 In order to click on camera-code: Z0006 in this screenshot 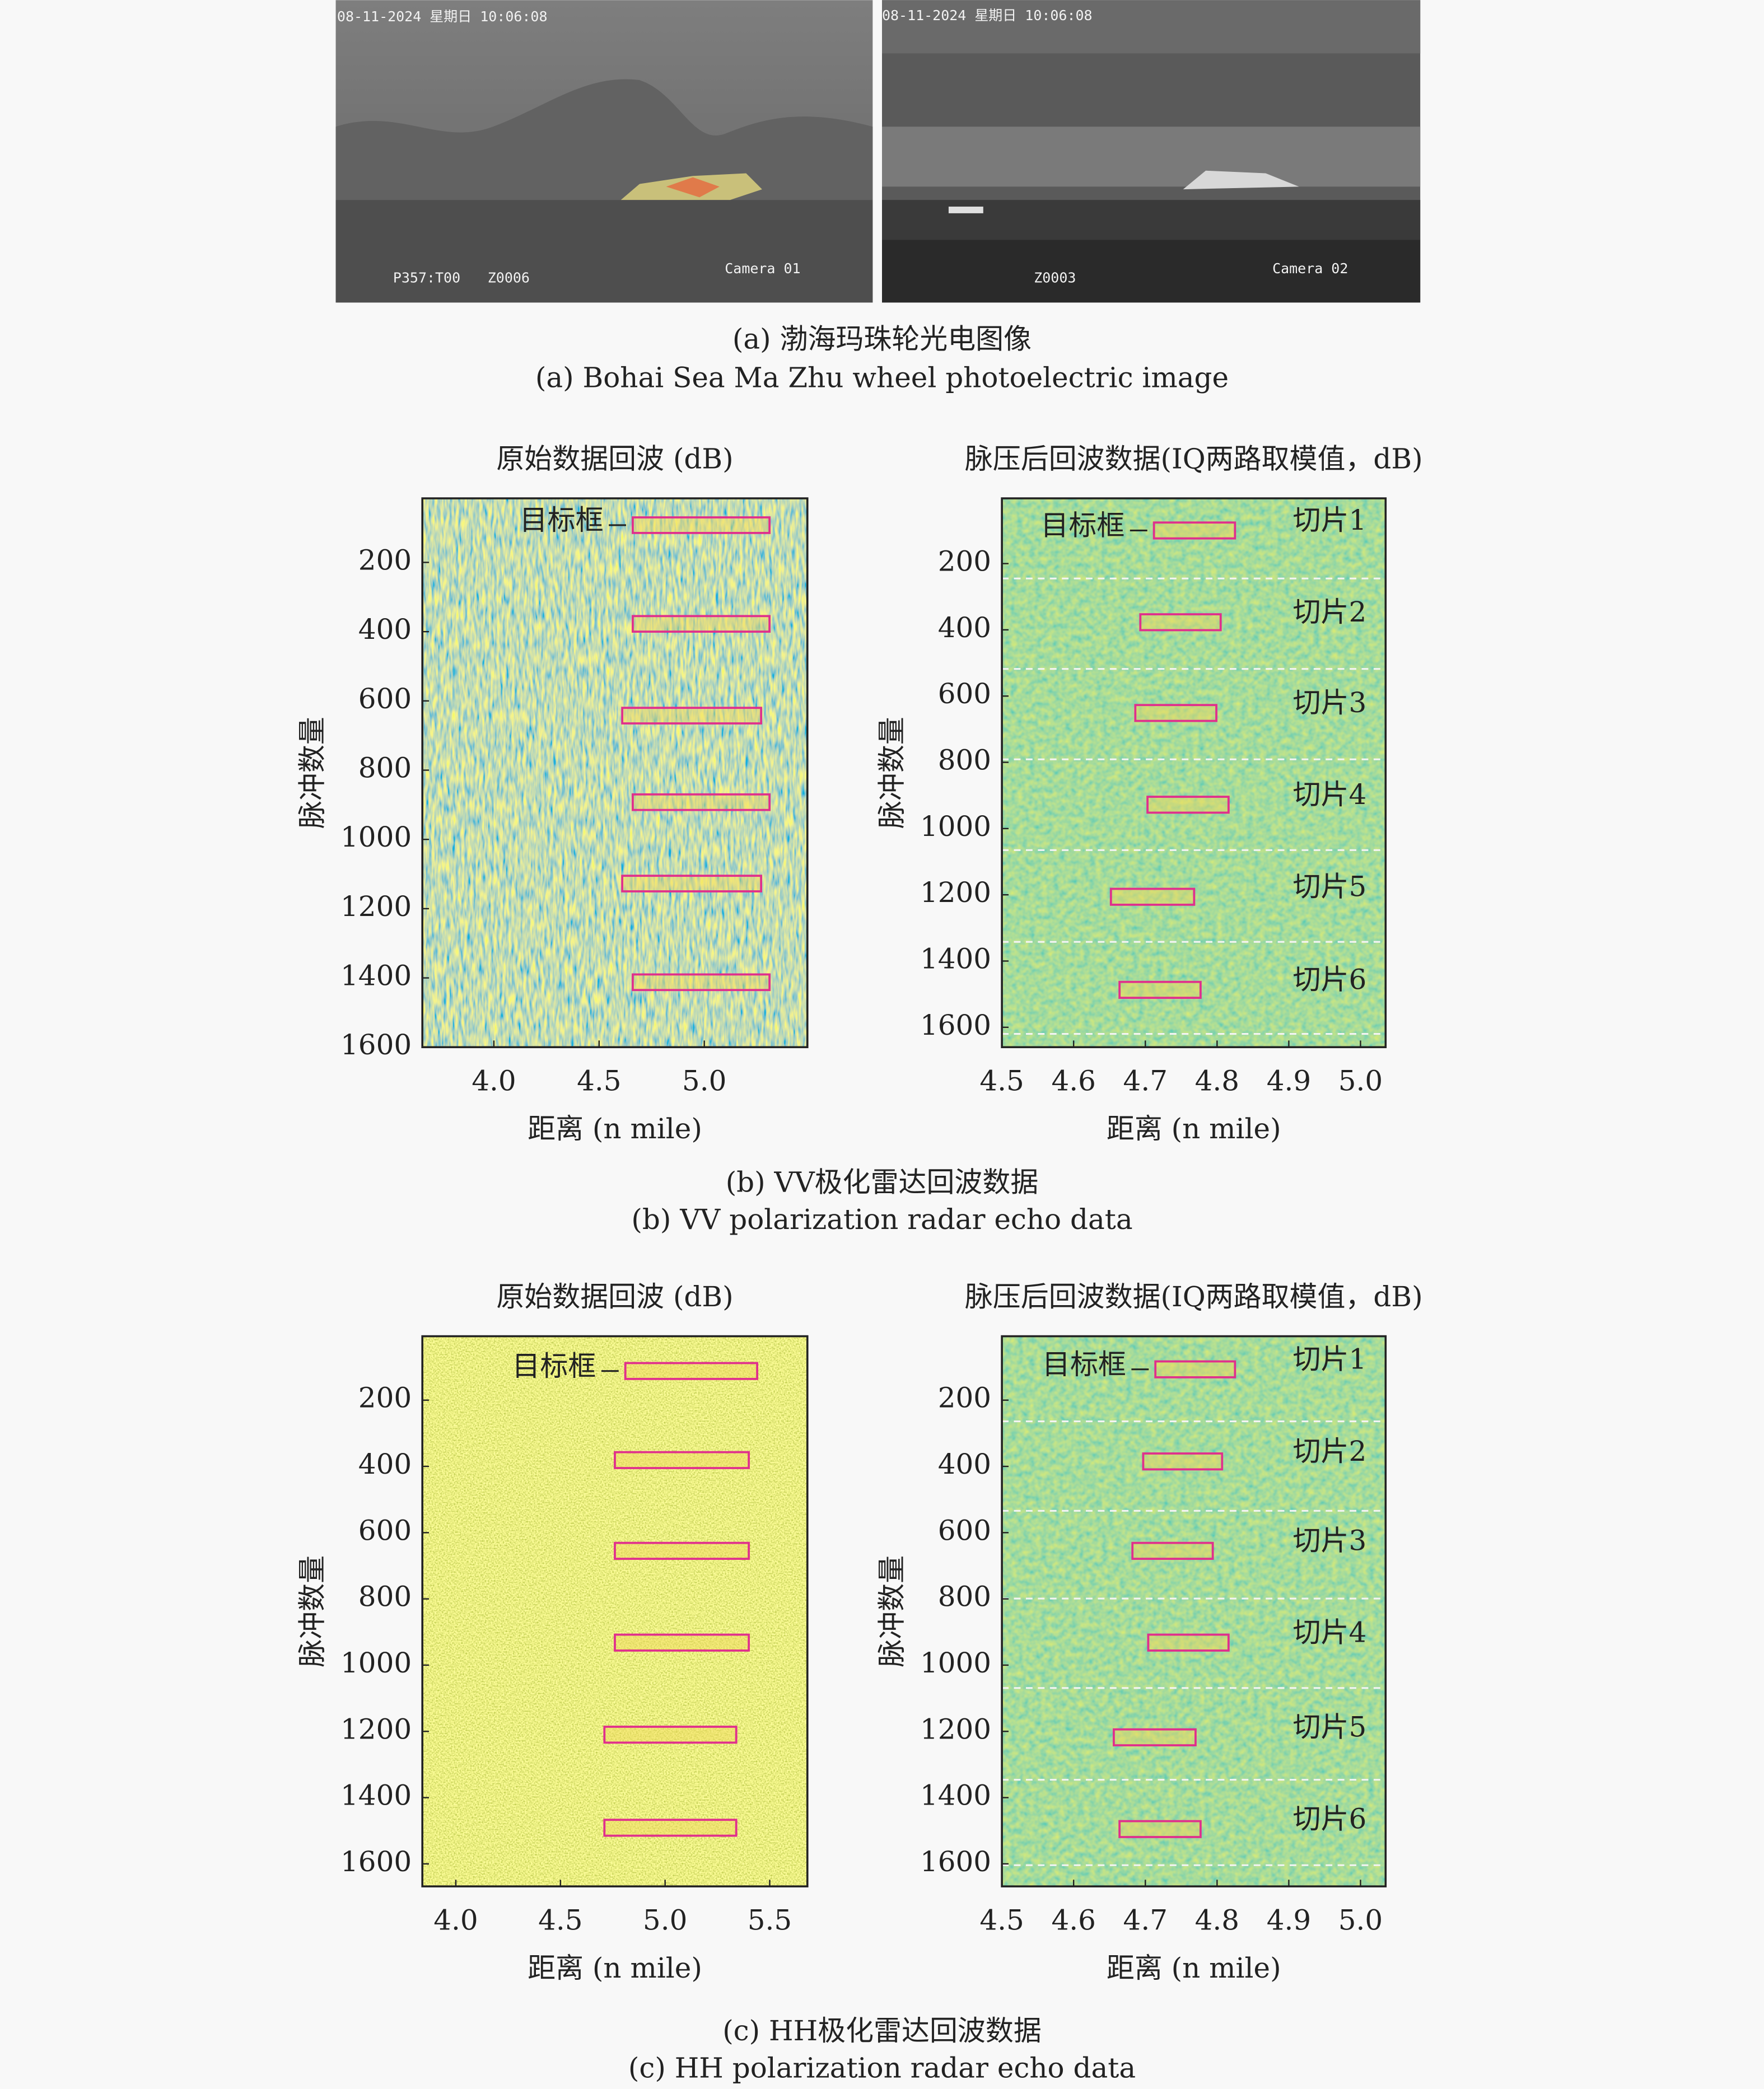, I will do `click(509, 277)`.